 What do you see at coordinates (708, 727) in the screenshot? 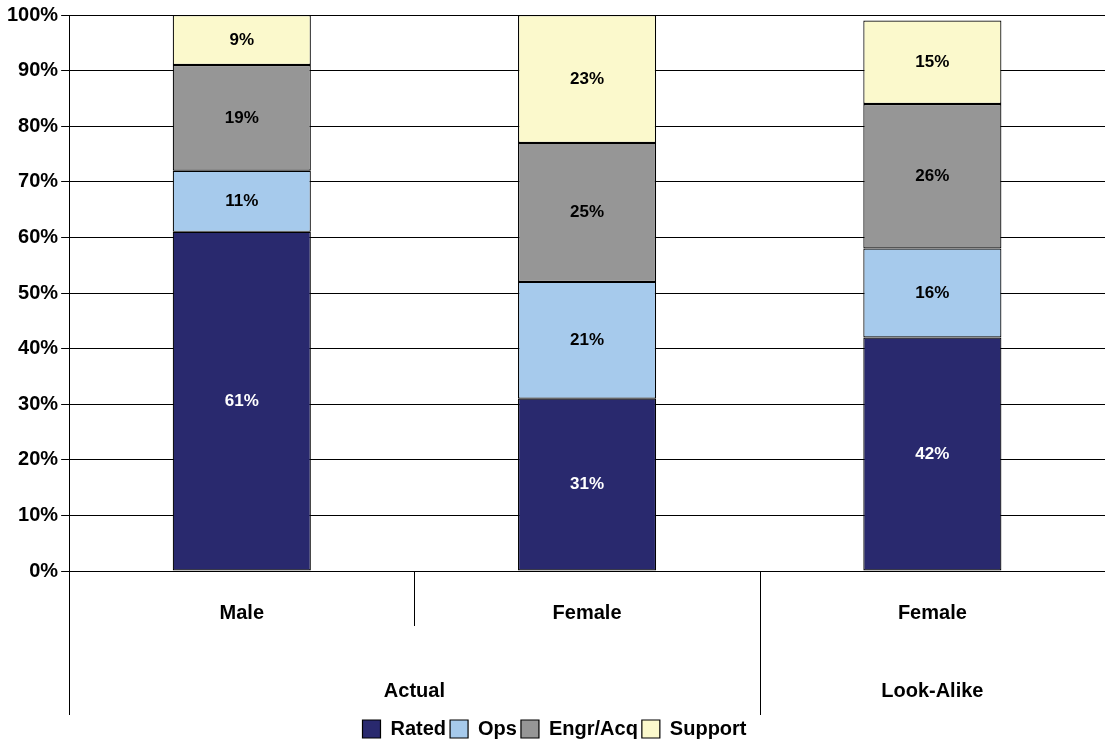
I see `legend-label: Support` at bounding box center [708, 727].